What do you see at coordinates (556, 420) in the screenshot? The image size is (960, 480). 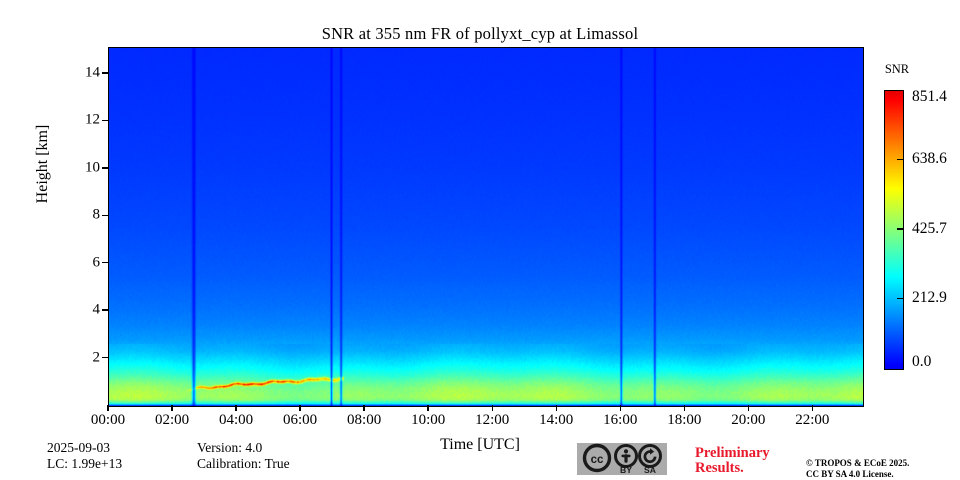 I see `x-axis-tick-label: 14:00` at bounding box center [556, 420].